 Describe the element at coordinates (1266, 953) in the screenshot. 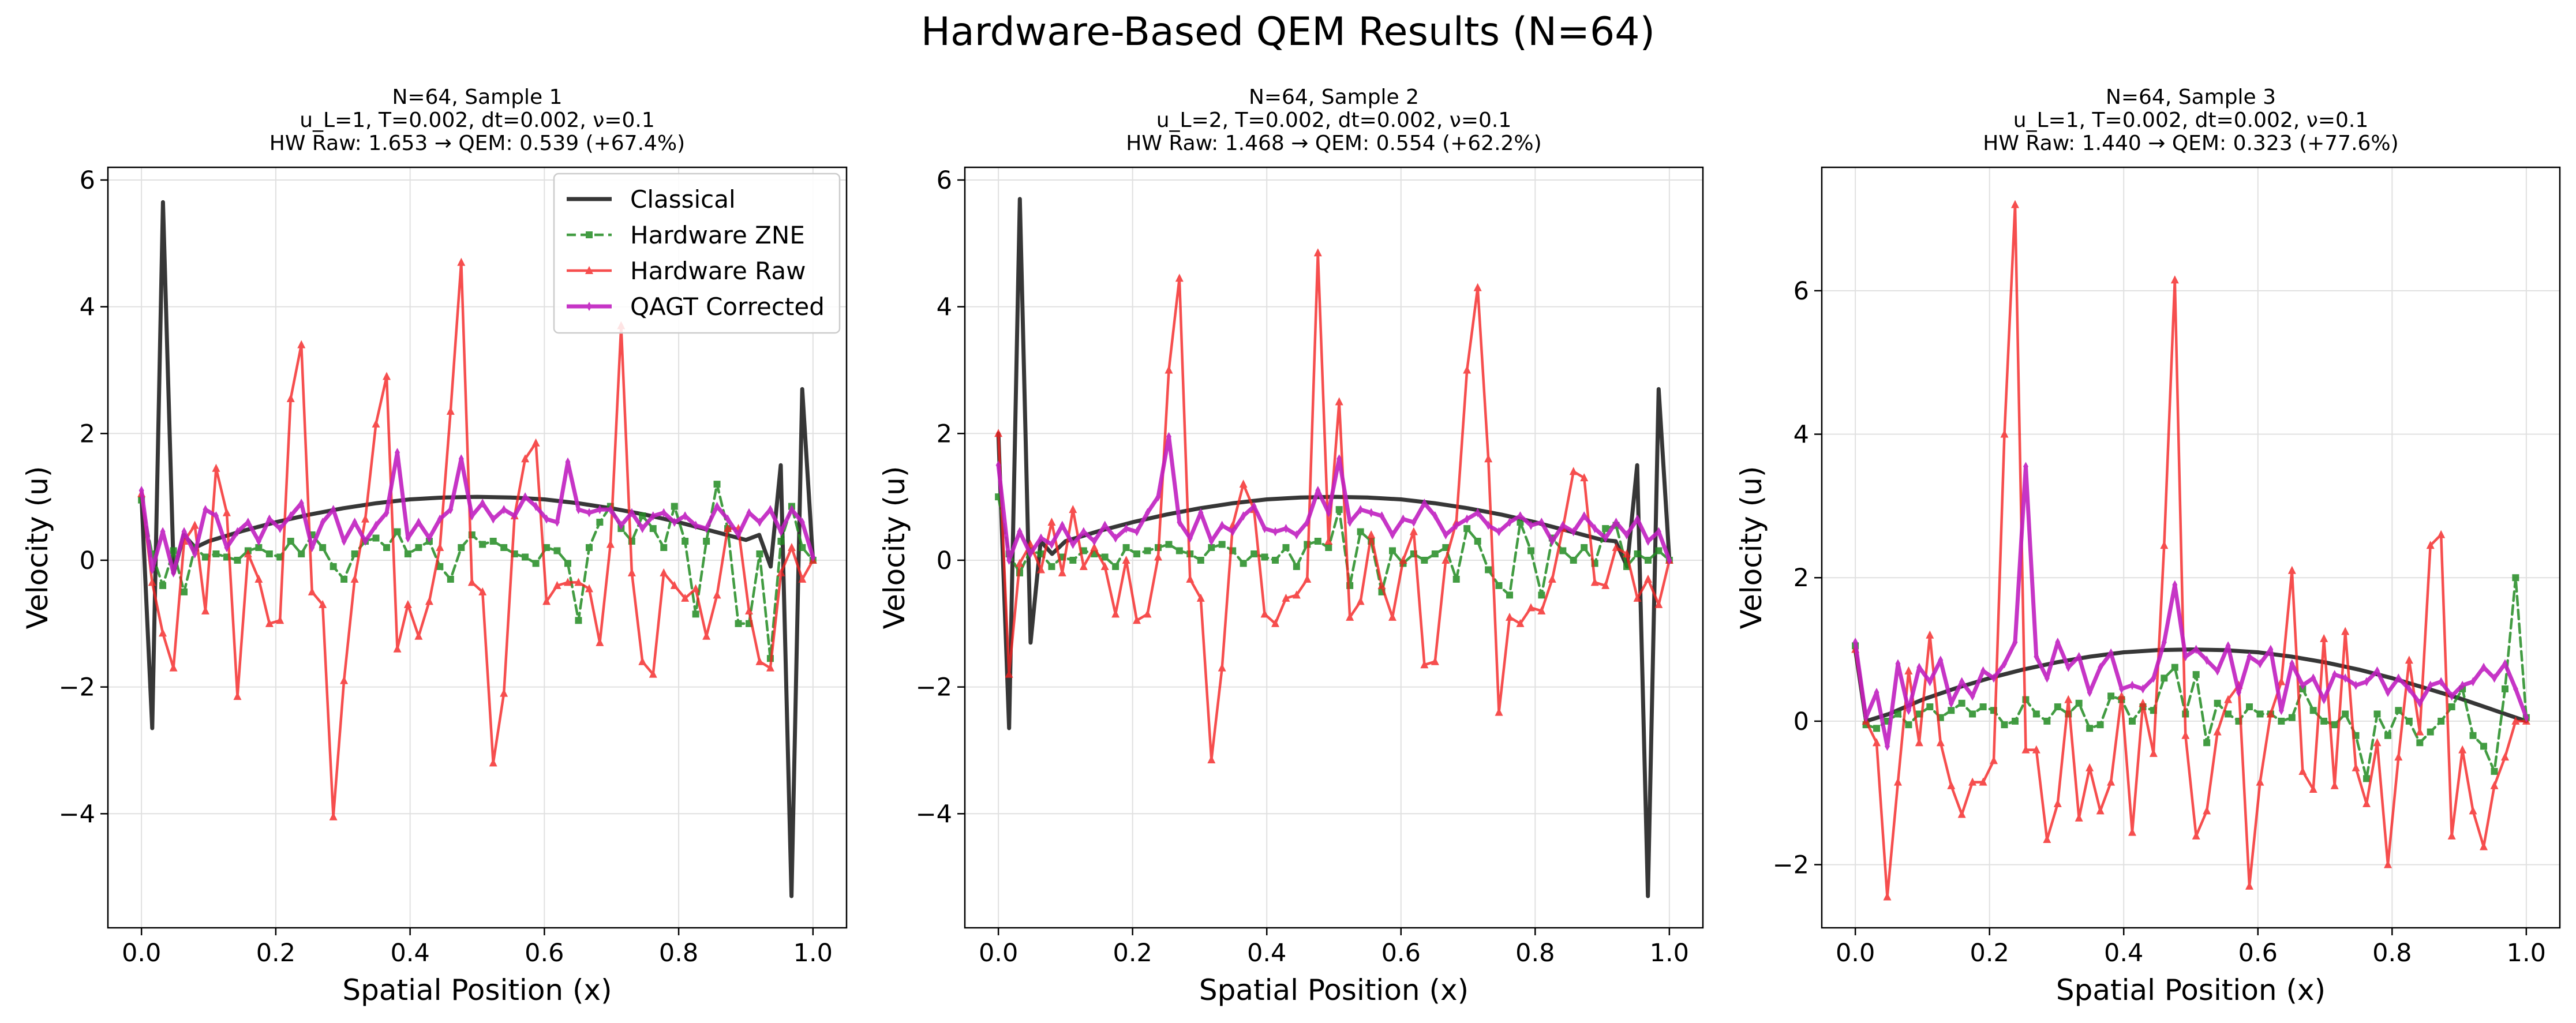

I see `x-tick-label: 0.4` at that location.